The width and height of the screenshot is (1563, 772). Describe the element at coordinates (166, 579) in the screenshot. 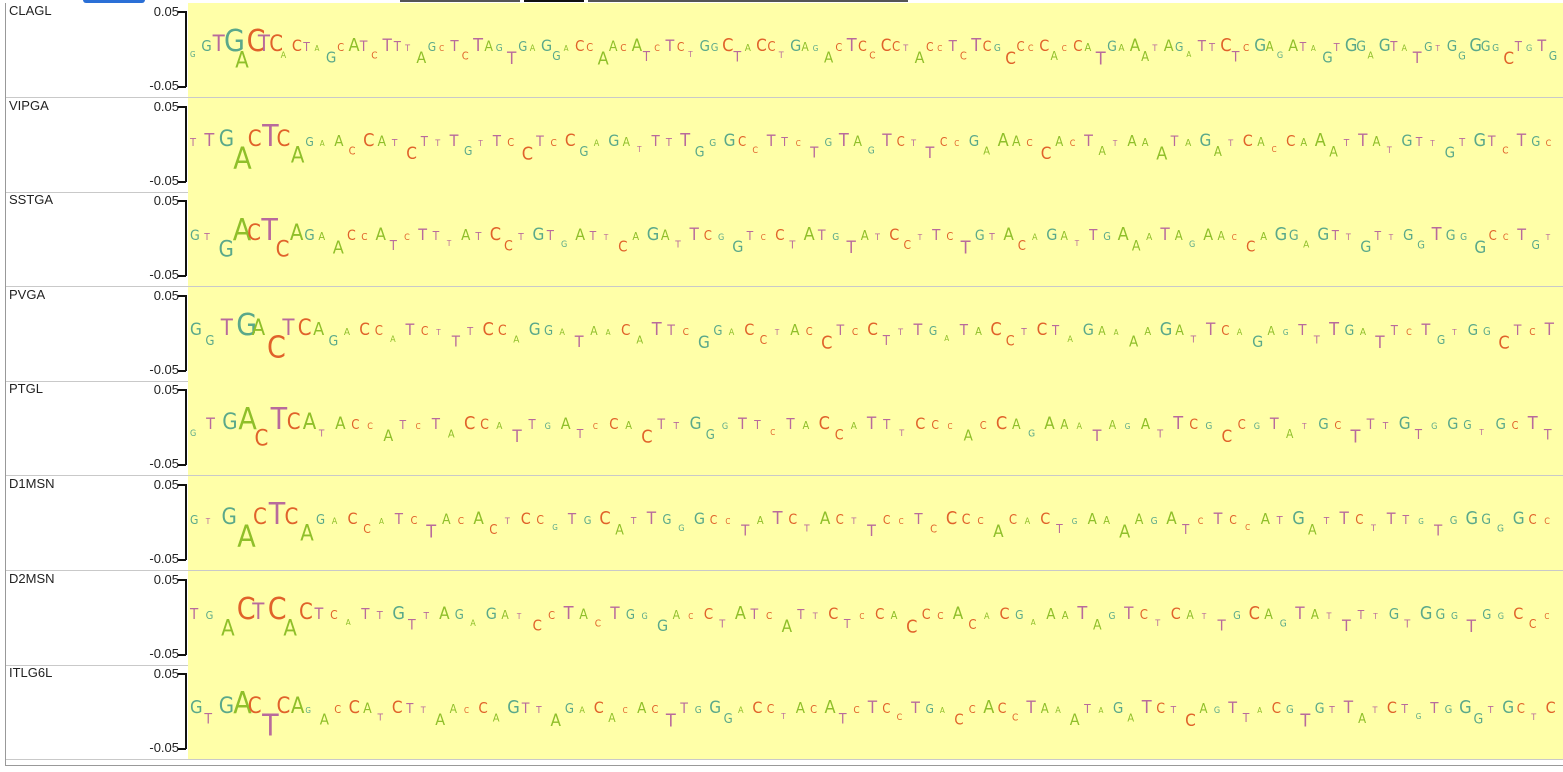

I see `y-axis-max-label: 0.05` at that location.